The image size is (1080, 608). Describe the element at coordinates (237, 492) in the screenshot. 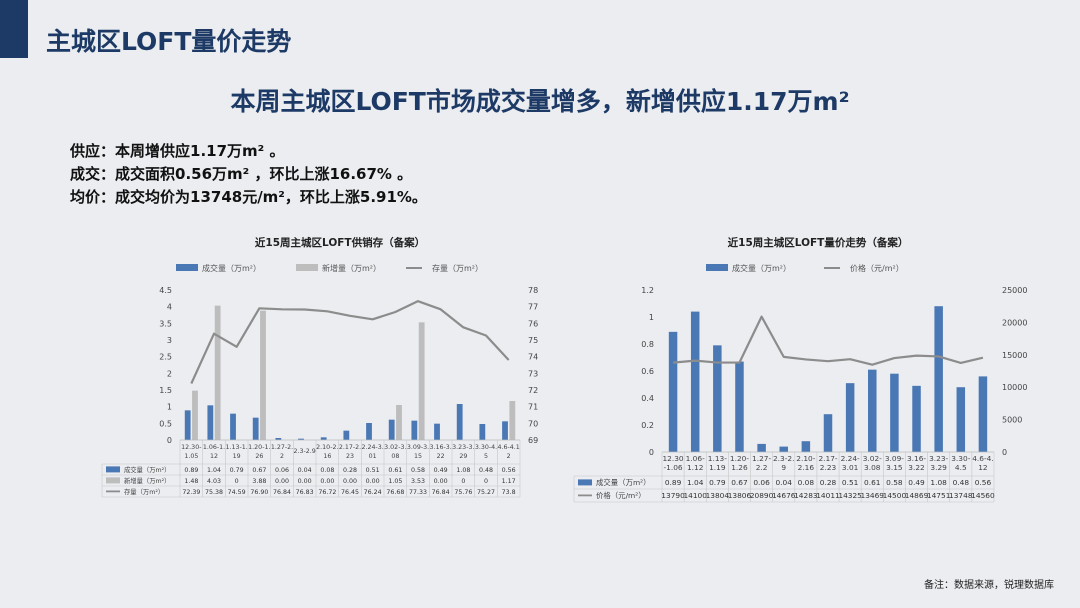

I see `table-cell-value: 74.59` at that location.